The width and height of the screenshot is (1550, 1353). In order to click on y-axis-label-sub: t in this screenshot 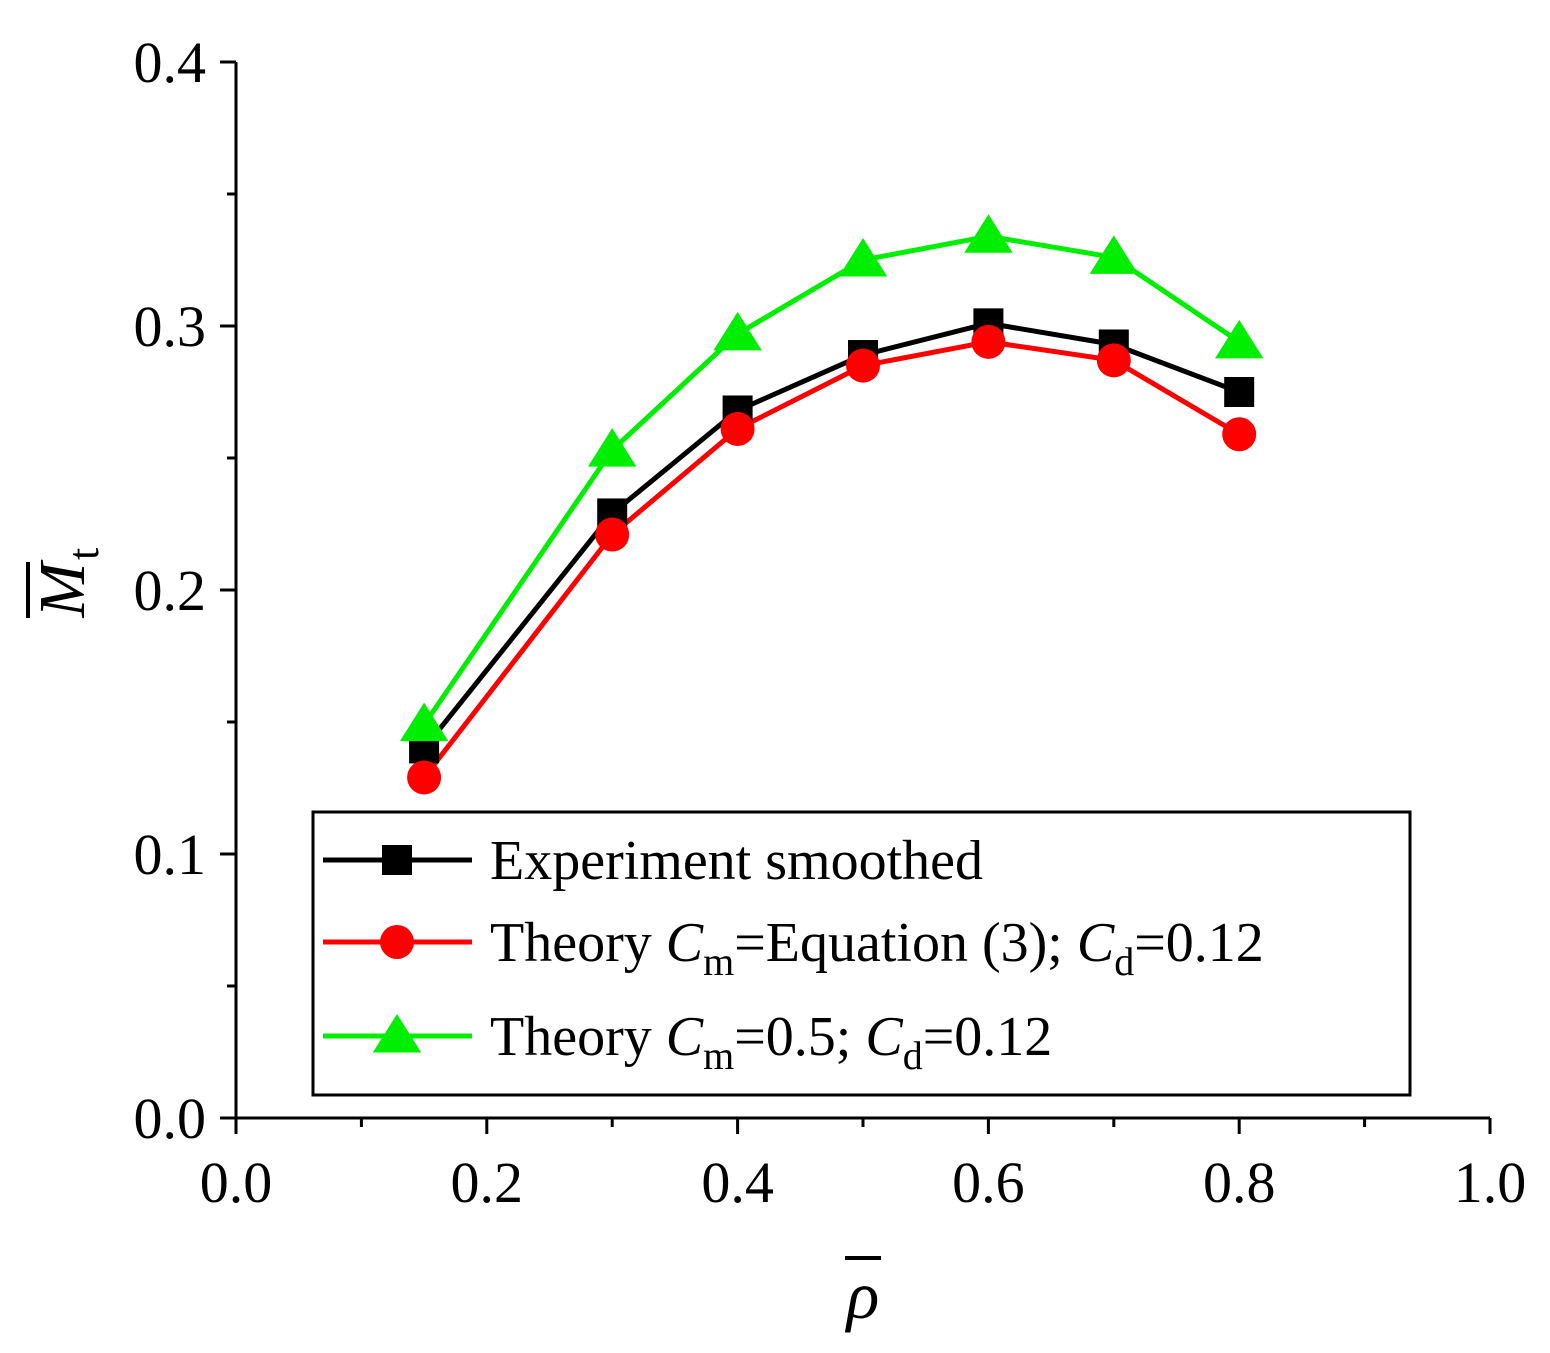, I will do `click(83, 554)`.